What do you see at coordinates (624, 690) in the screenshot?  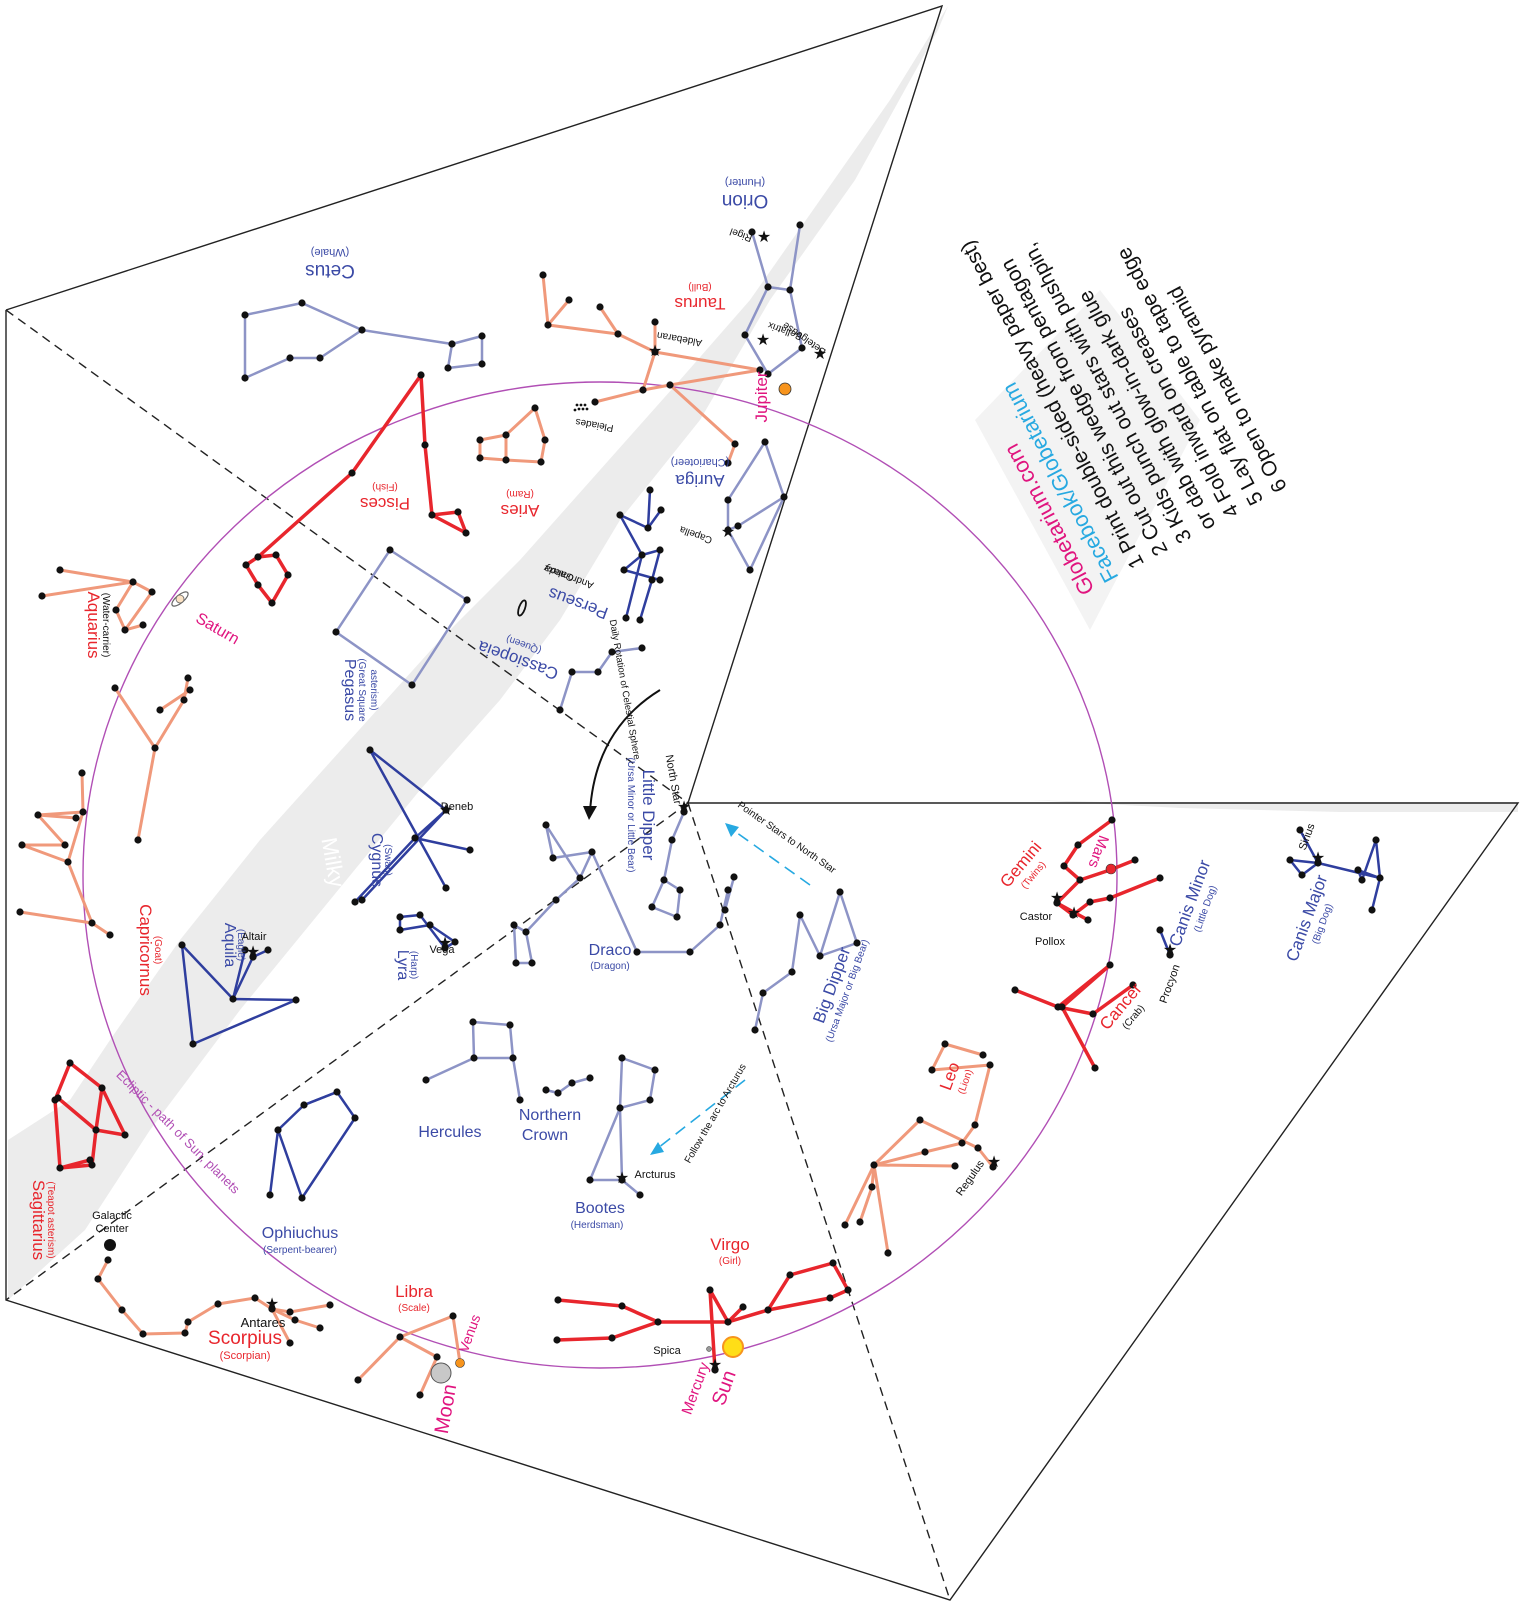 I see `daily-rotation-label: Daily Rotation of Celestial Sphere` at bounding box center [624, 690].